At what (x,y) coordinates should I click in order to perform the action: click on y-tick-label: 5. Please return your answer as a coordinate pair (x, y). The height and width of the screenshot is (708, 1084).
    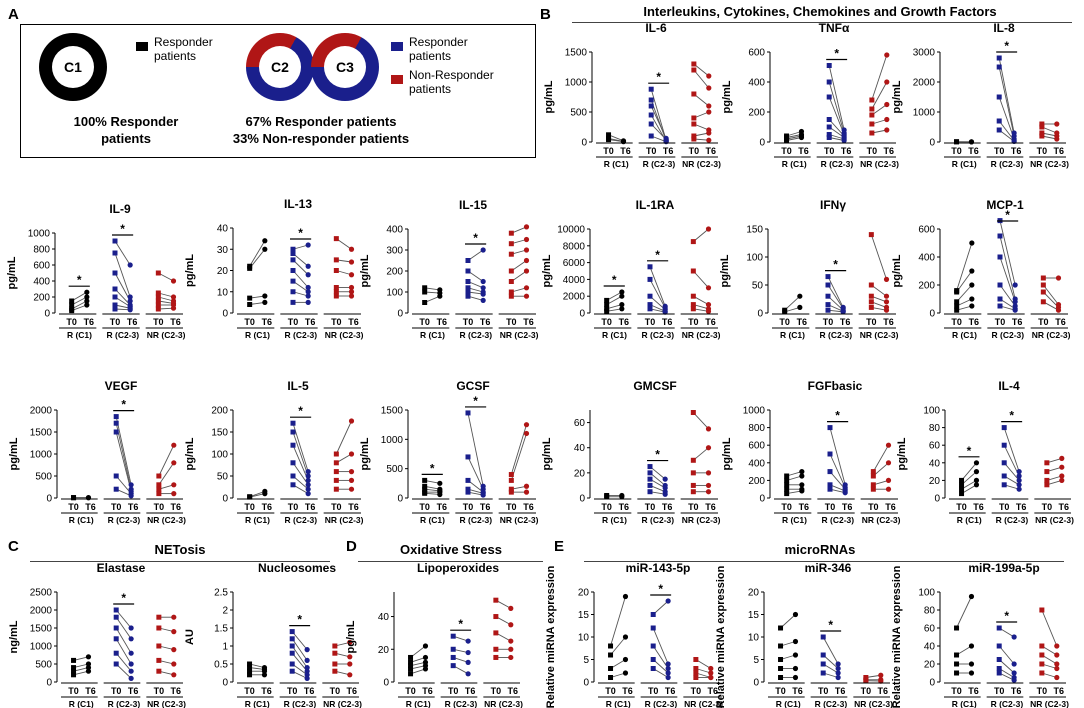
    Looking at the image, I should click on (756, 660).